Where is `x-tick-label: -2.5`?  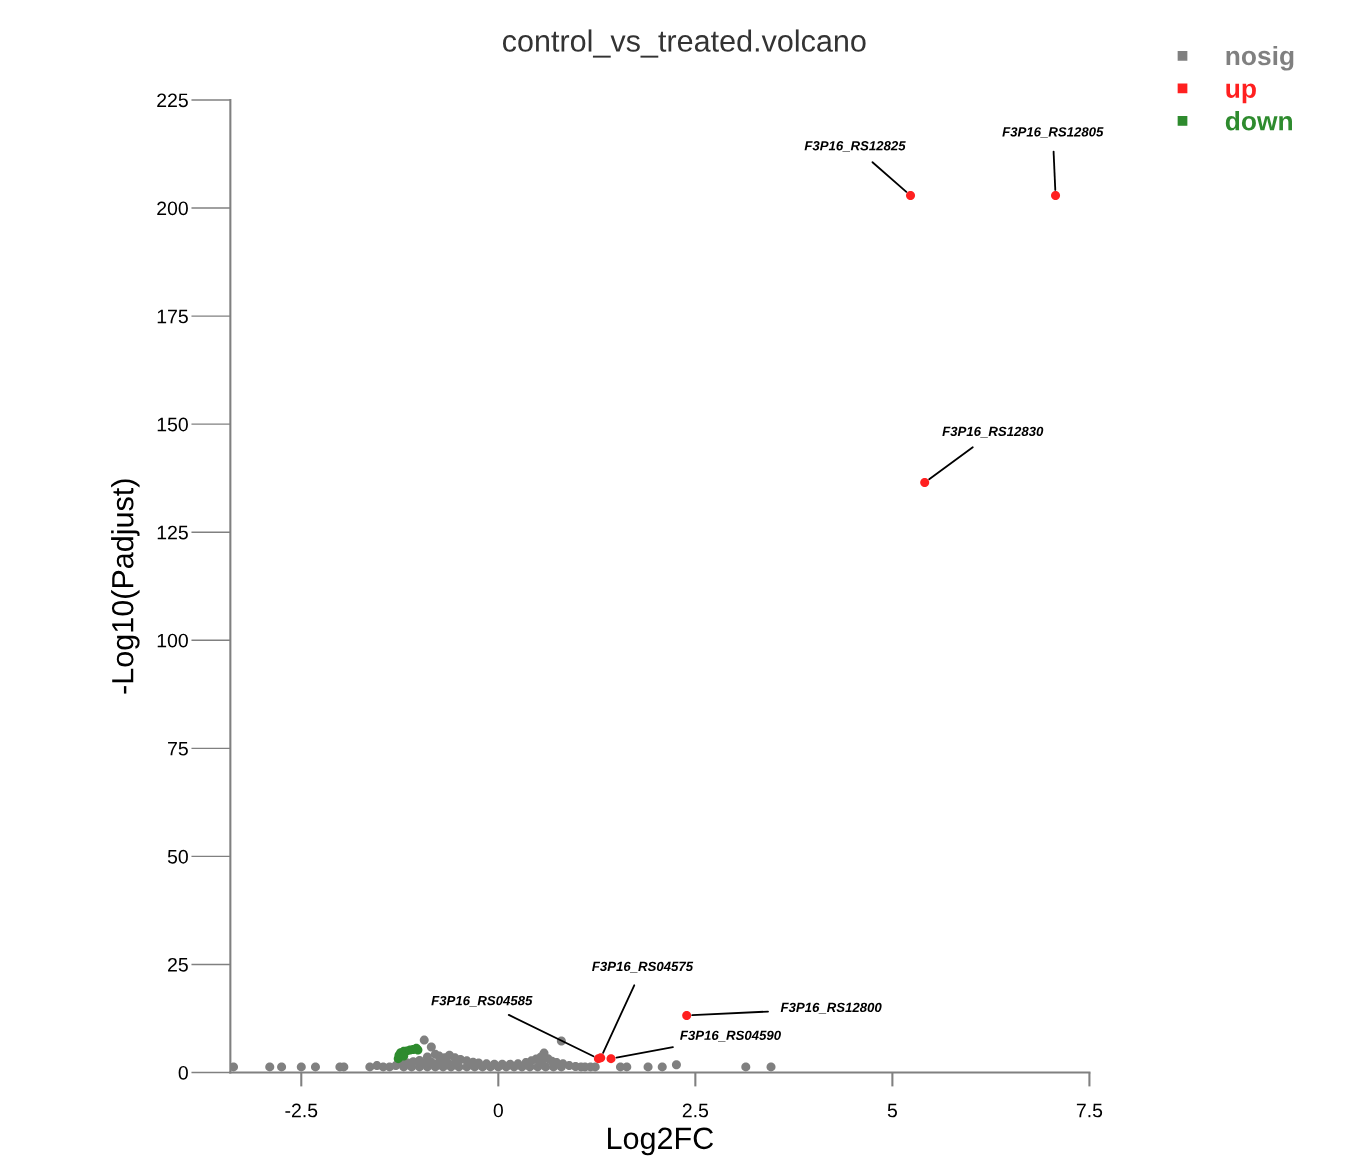
x-tick-label: -2.5 is located at coordinates (301, 1110).